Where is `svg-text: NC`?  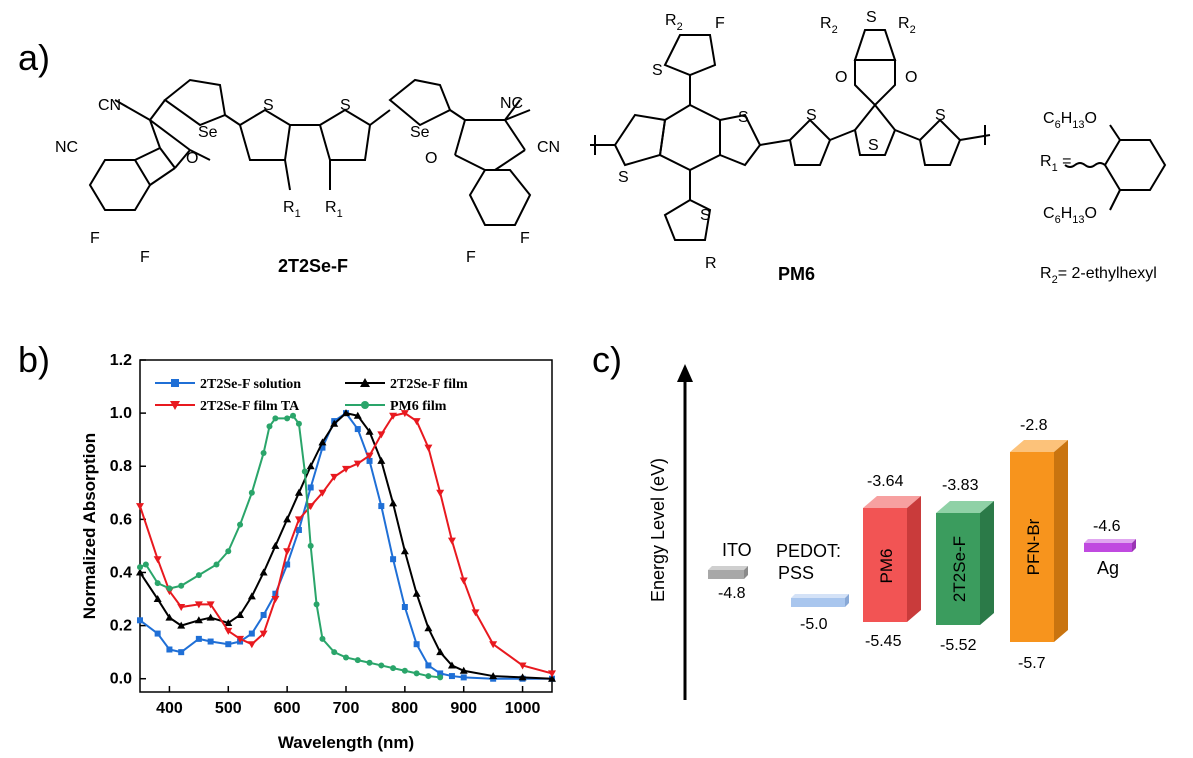 svg-text: NC is located at coordinates (66, 147).